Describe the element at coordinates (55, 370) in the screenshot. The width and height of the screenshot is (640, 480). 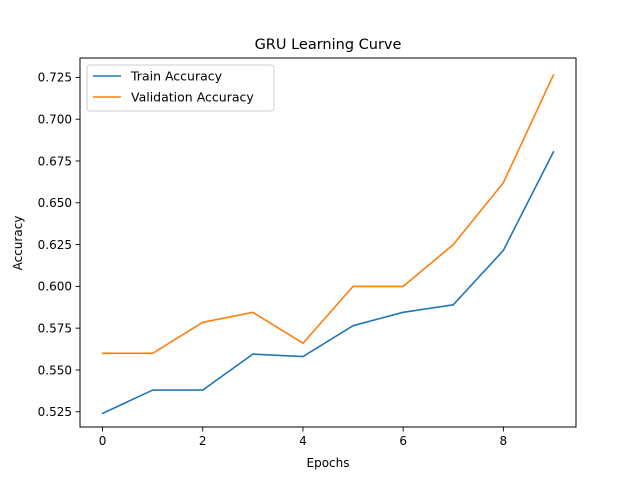
I see `y-tick-label: 0.550` at that location.